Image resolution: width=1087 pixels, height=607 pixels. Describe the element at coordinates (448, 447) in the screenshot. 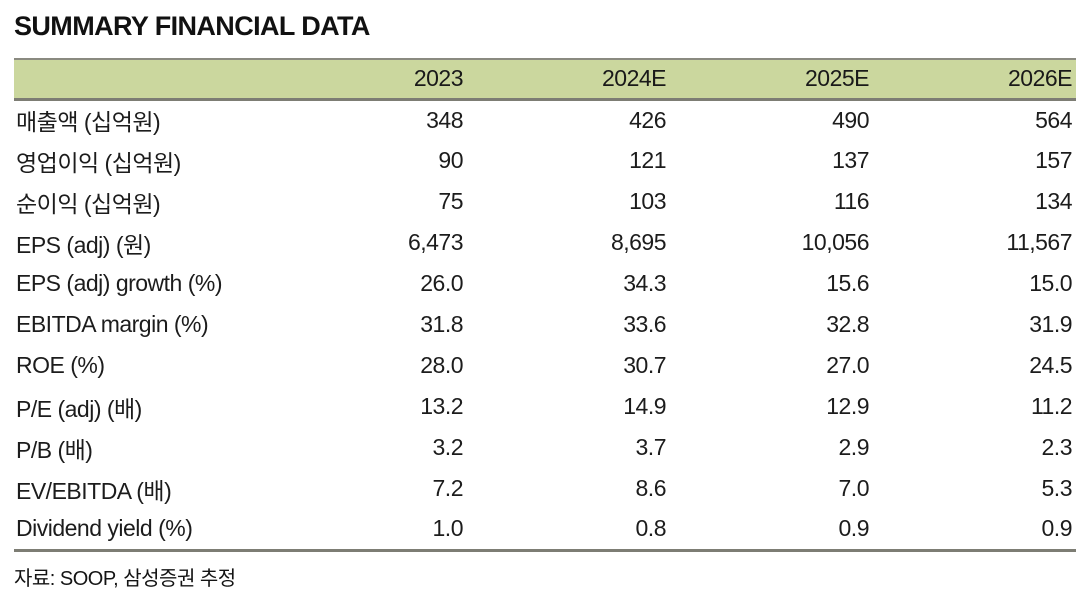

I see `row-value: 3.2` at that location.